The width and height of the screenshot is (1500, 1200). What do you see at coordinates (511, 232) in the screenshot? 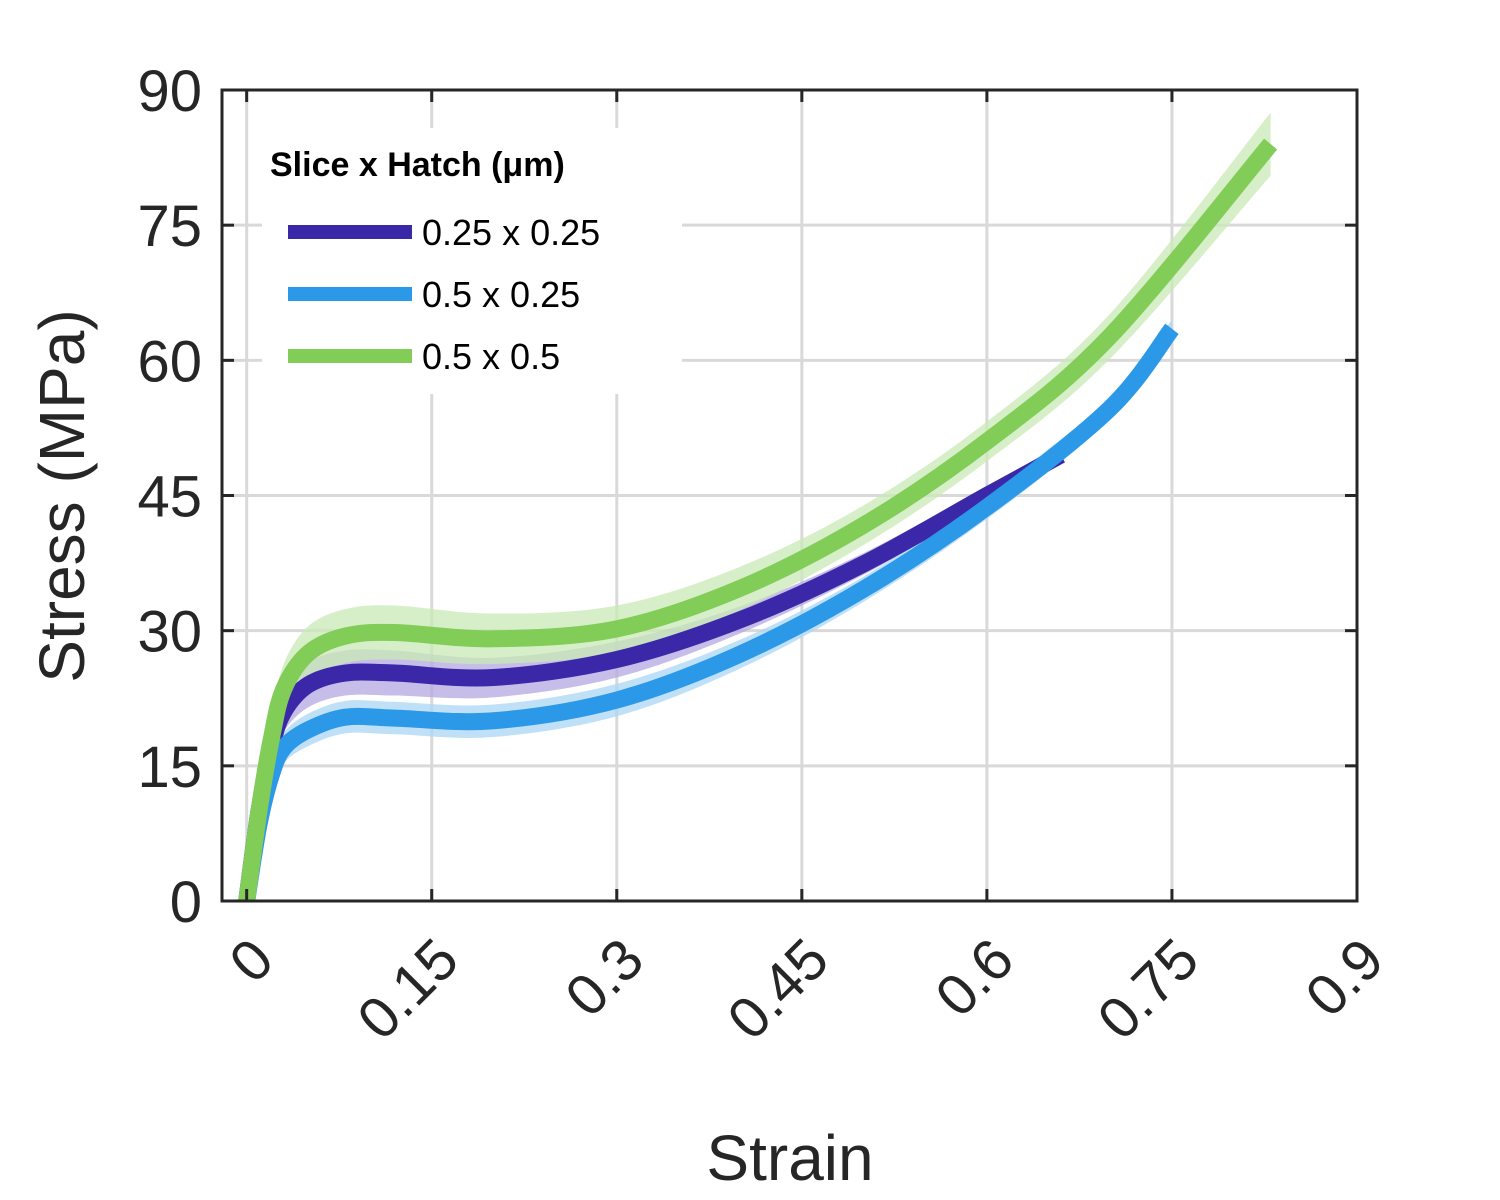
I see `legend-label-1: 0.25 x 0.25` at bounding box center [511, 232].